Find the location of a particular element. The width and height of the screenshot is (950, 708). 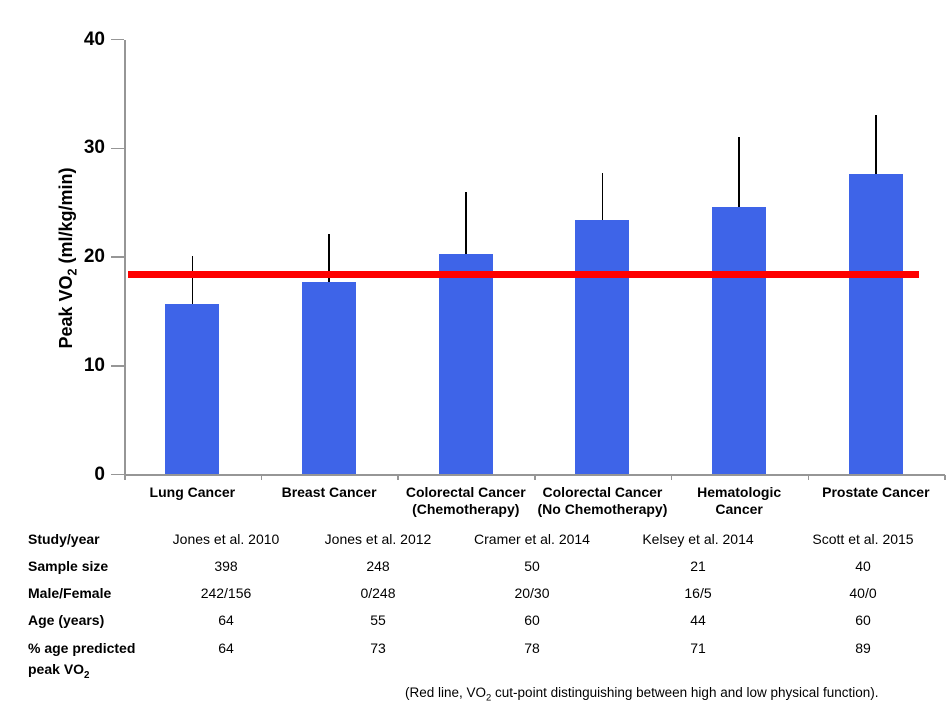

table-cell: 71 is located at coordinates (698, 648).